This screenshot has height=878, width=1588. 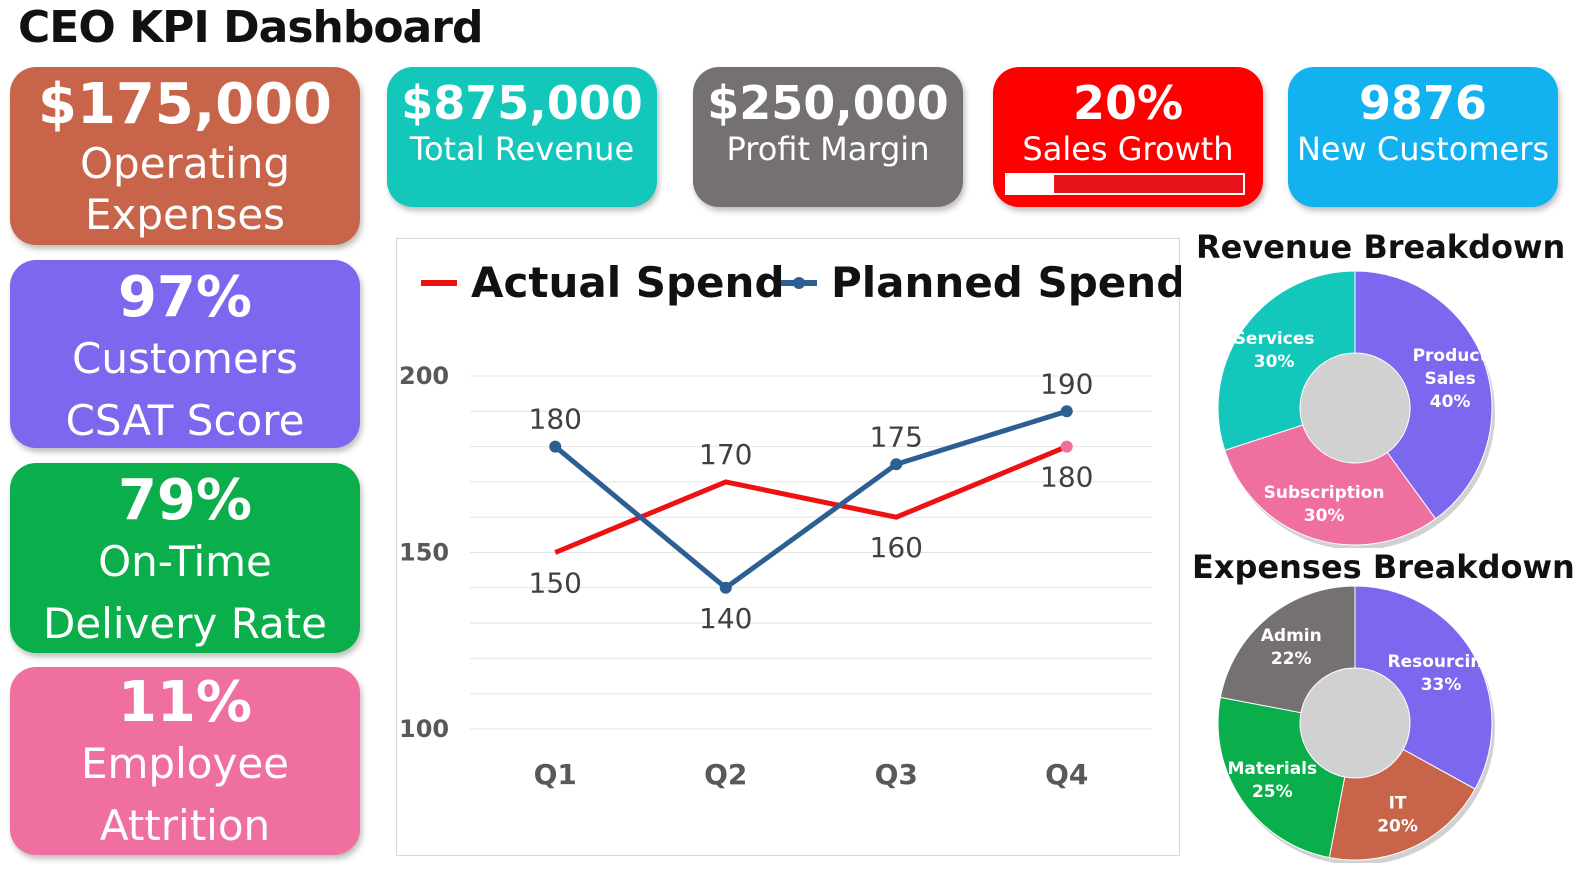 What do you see at coordinates (725, 454) in the screenshot?
I see `data-label: 170` at bounding box center [725, 454].